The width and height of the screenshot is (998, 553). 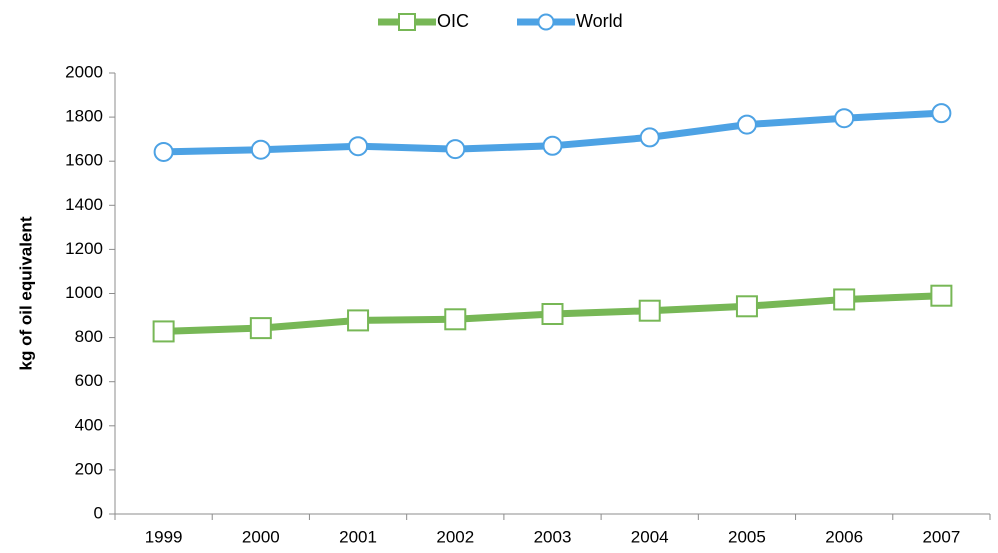 What do you see at coordinates (89, 336) in the screenshot?
I see `y-tick-label: 800` at bounding box center [89, 336].